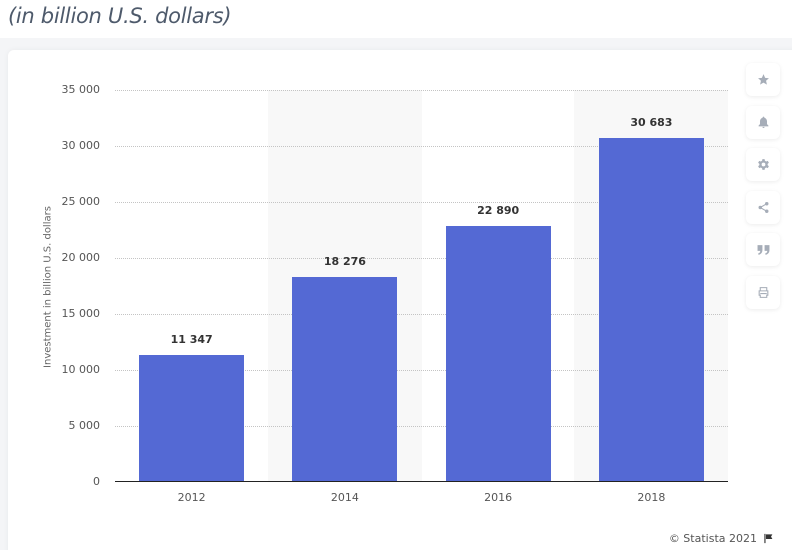 Image resolution: width=792 pixels, height=550 pixels. Describe the element at coordinates (96, 481) in the screenshot. I see `y-tick-label: 0` at that location.